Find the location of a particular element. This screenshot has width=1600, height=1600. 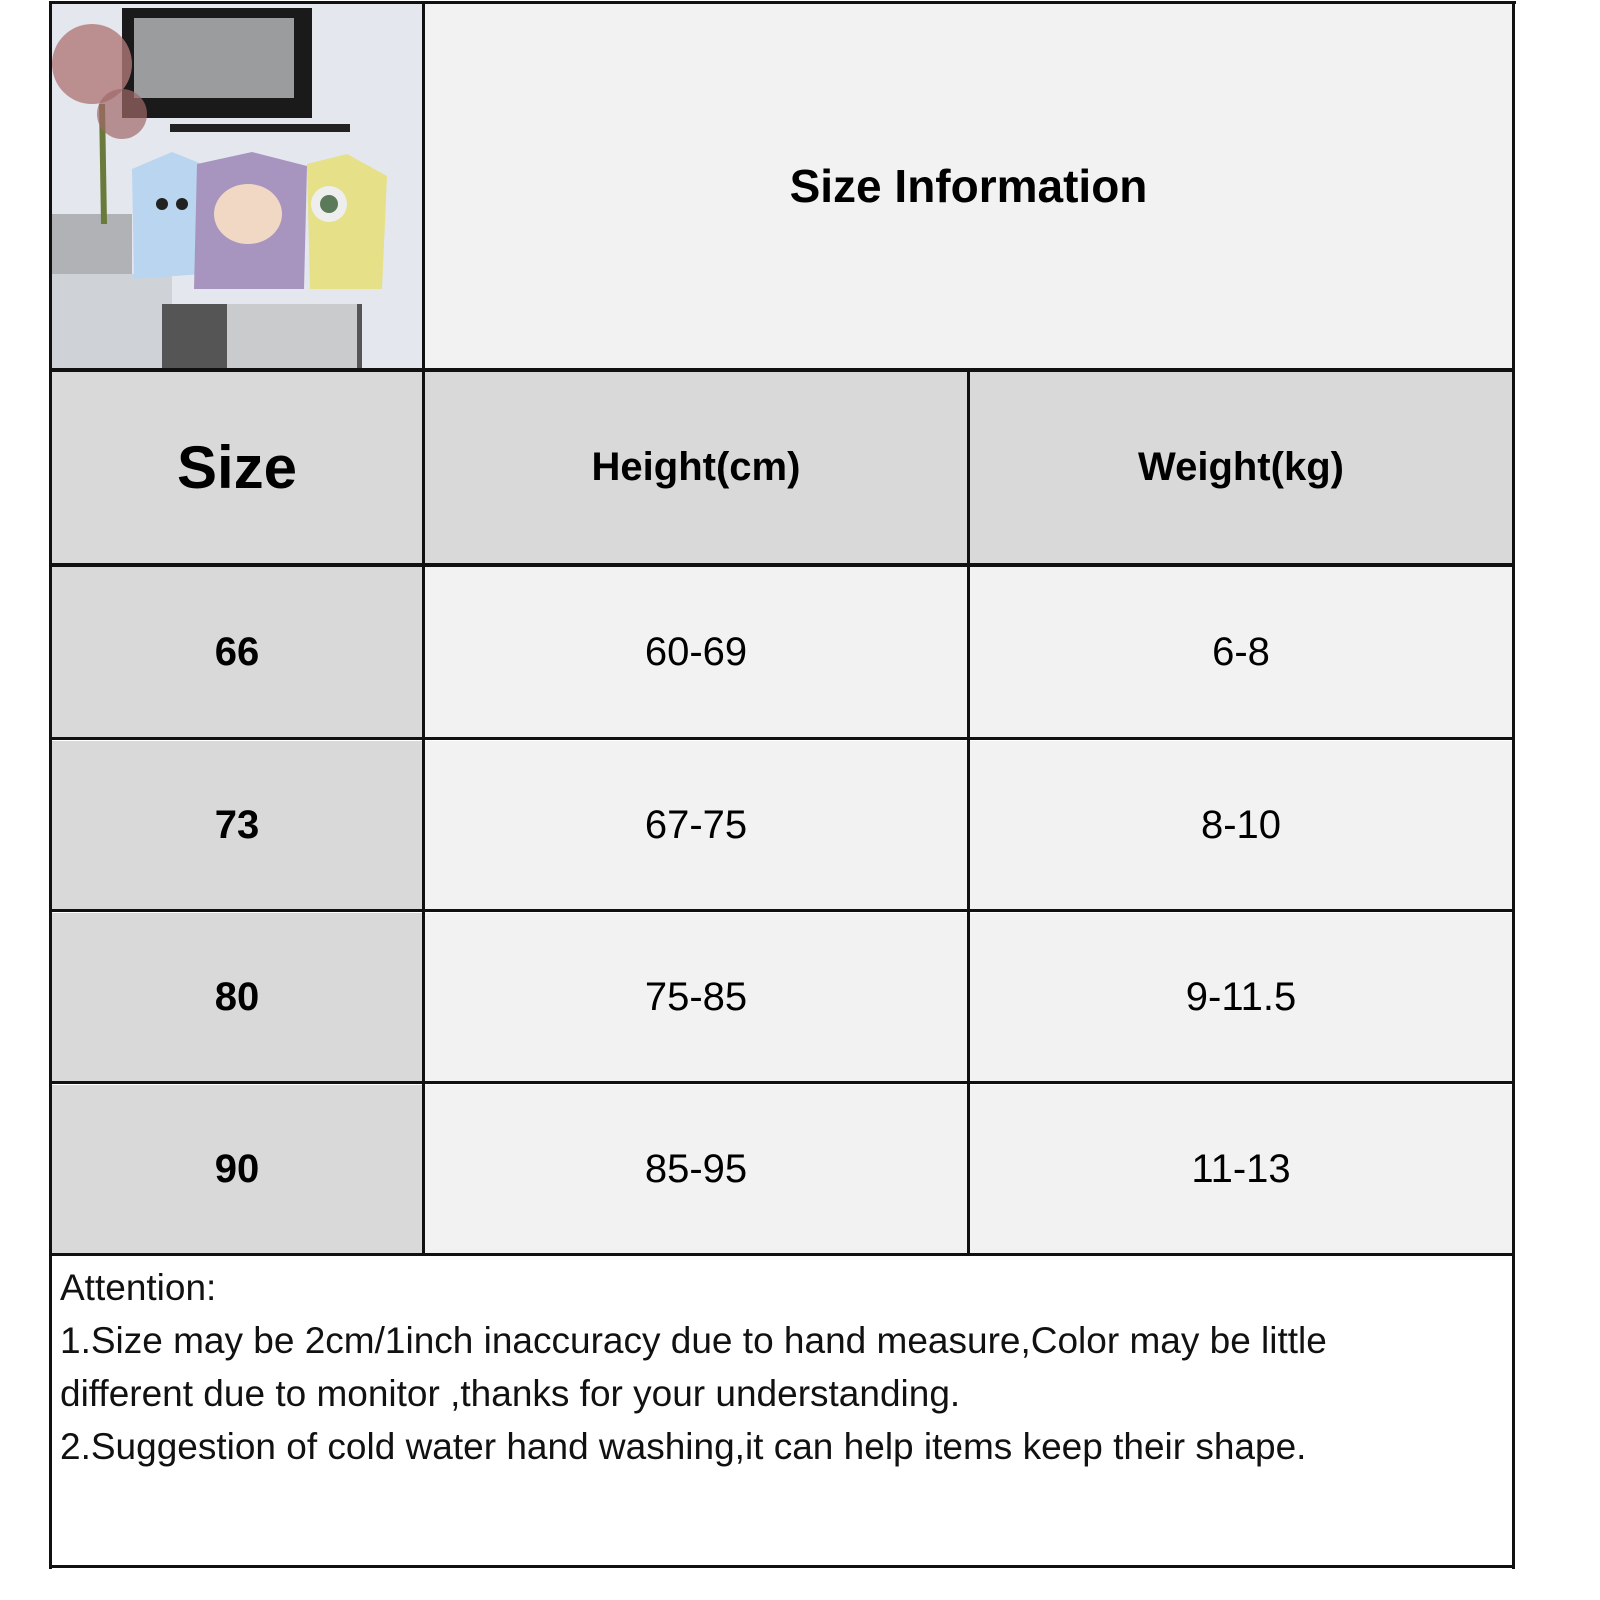

height-cell: 85-95 is located at coordinates (696, 1169).